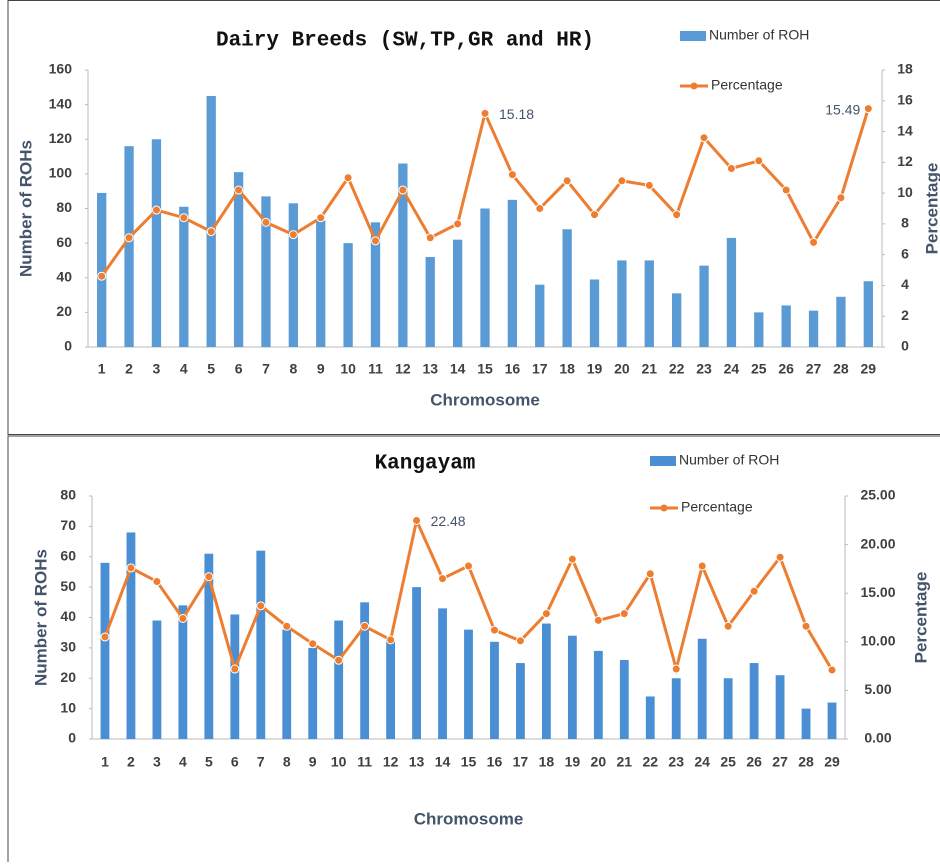 The image size is (940, 867). I want to click on x-tick-label: 29, so click(832, 762).